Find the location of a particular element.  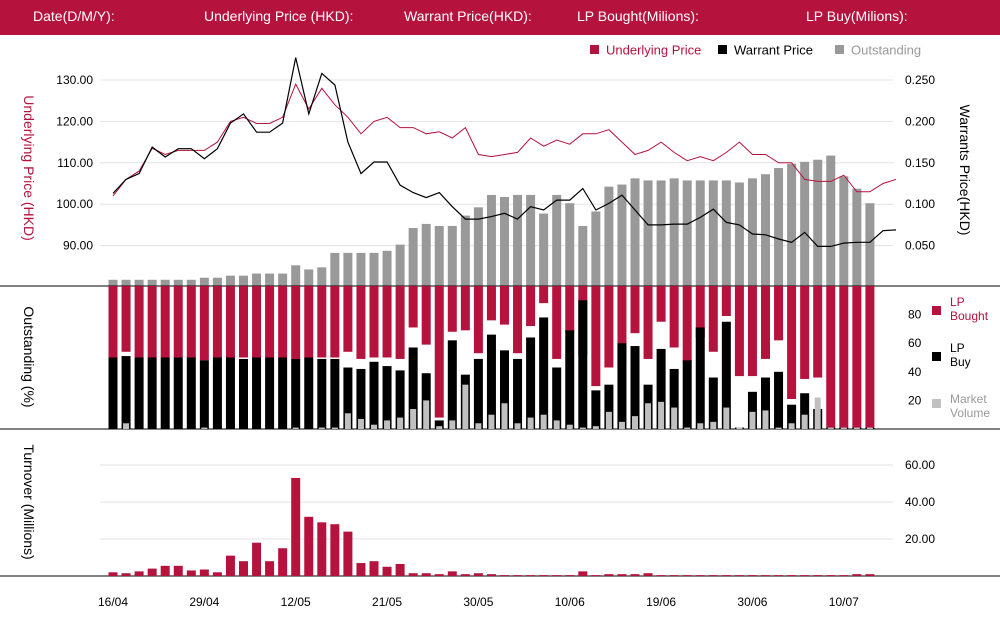

price-ytick-right: 0.250 is located at coordinates (920, 80).